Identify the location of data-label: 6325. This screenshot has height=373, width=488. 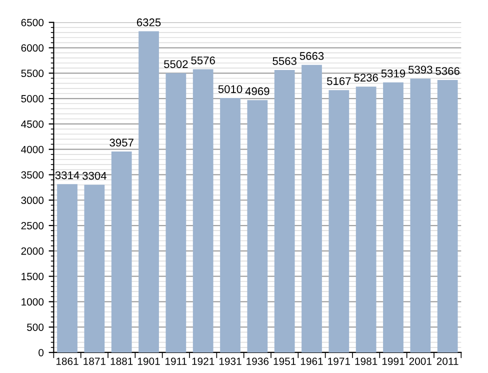
(148, 22).